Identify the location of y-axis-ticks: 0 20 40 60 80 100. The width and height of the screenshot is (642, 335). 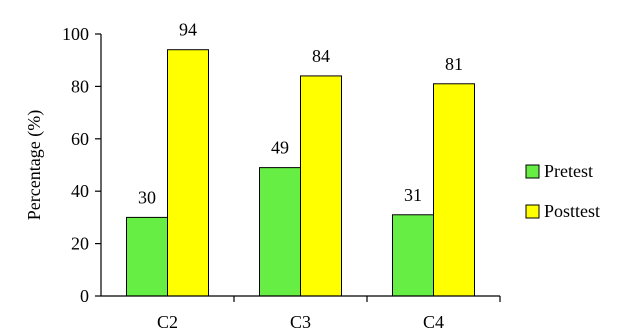
(81, 165).